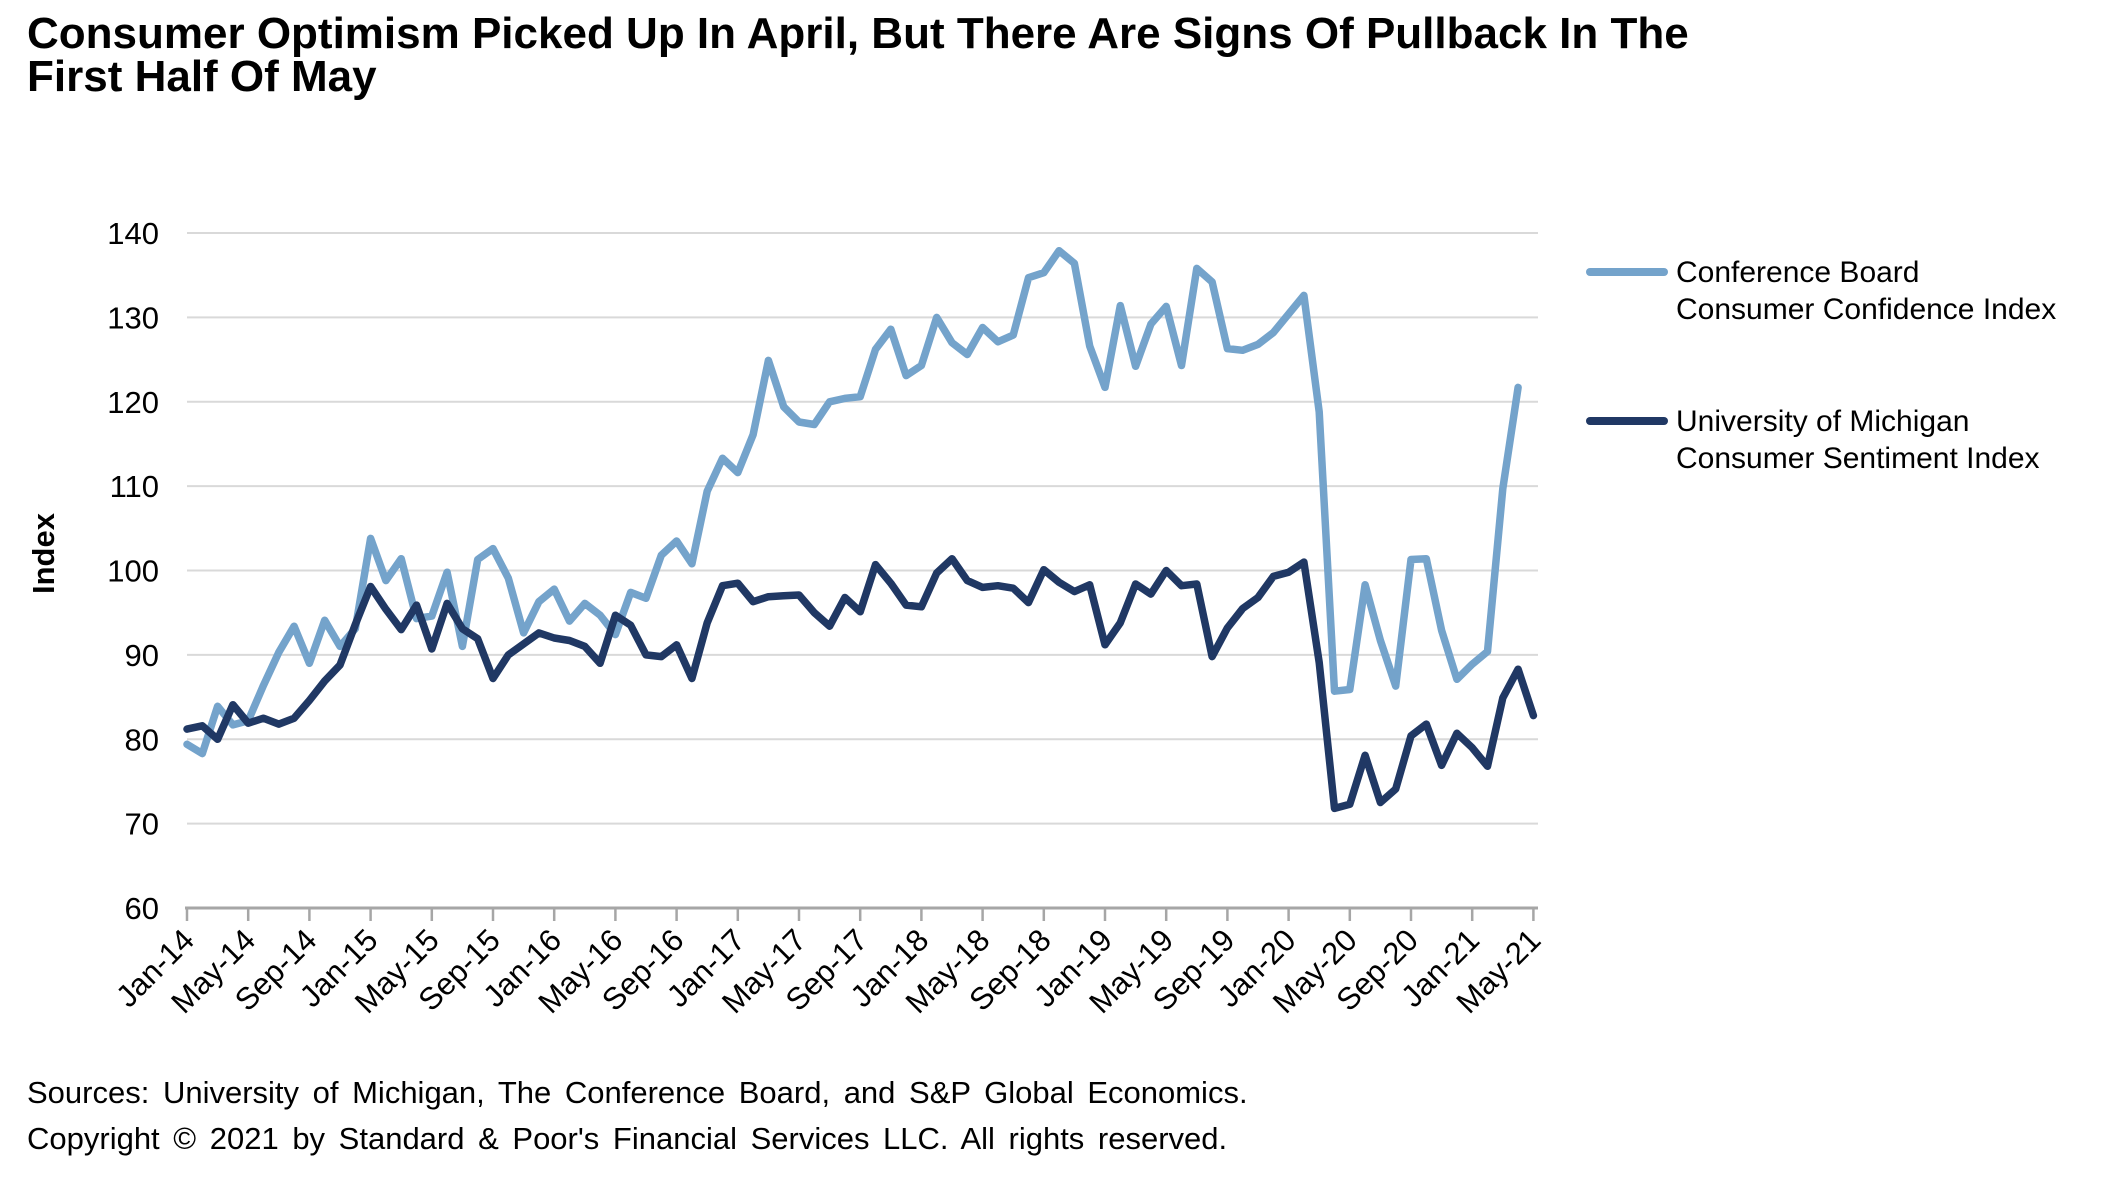 Image resolution: width=2110 pixels, height=1184 pixels. Describe the element at coordinates (133, 317) in the screenshot. I see `y-tick-label: 130` at that location.